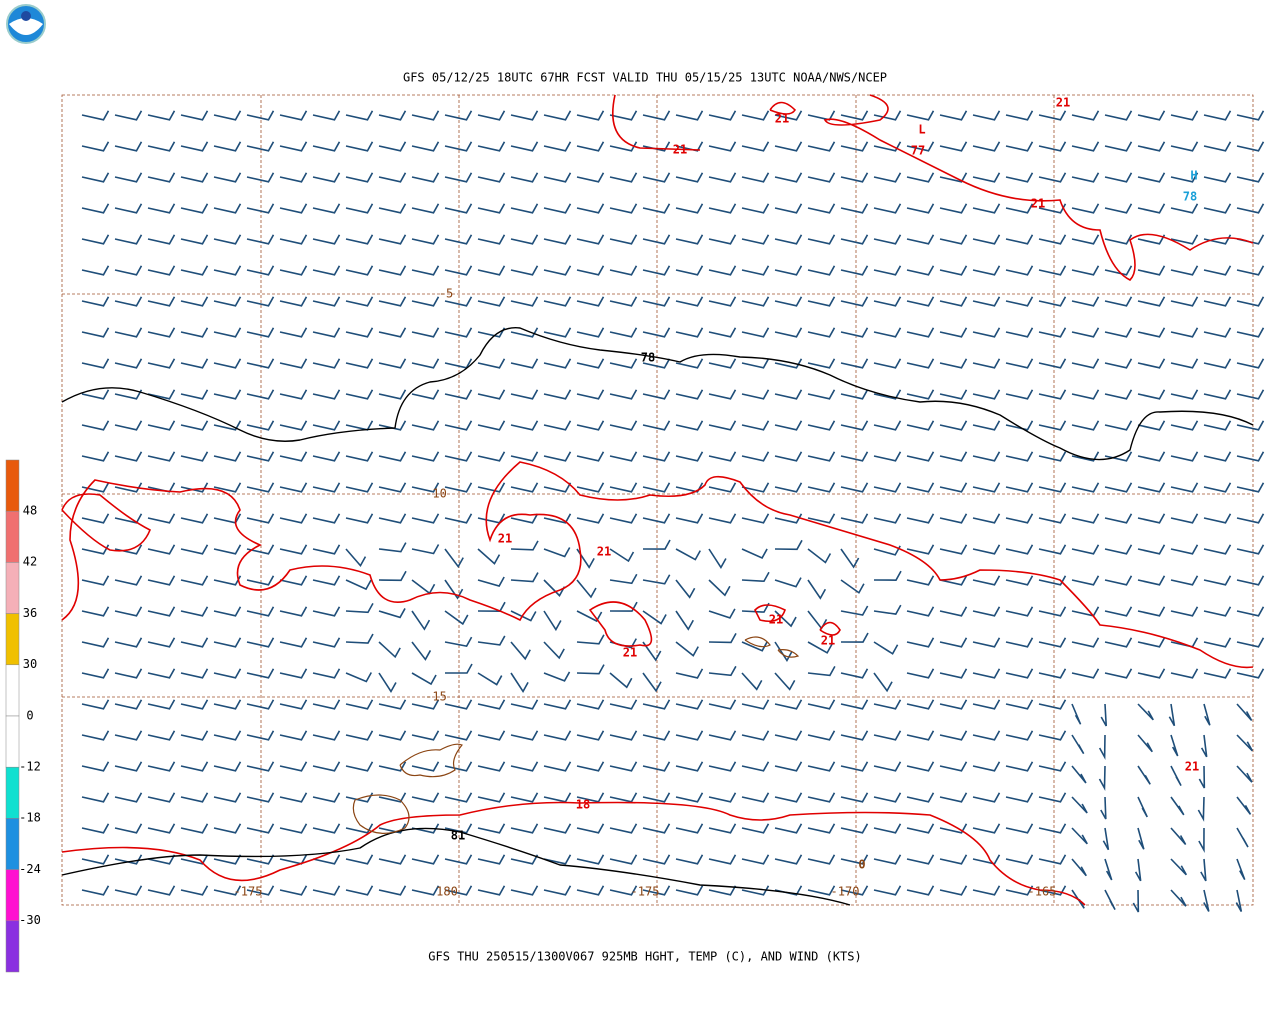 The height and width of the screenshot is (1024, 1280). Describe the element at coordinates (828, 641) in the screenshot. I see `contour-label: 21` at that location.